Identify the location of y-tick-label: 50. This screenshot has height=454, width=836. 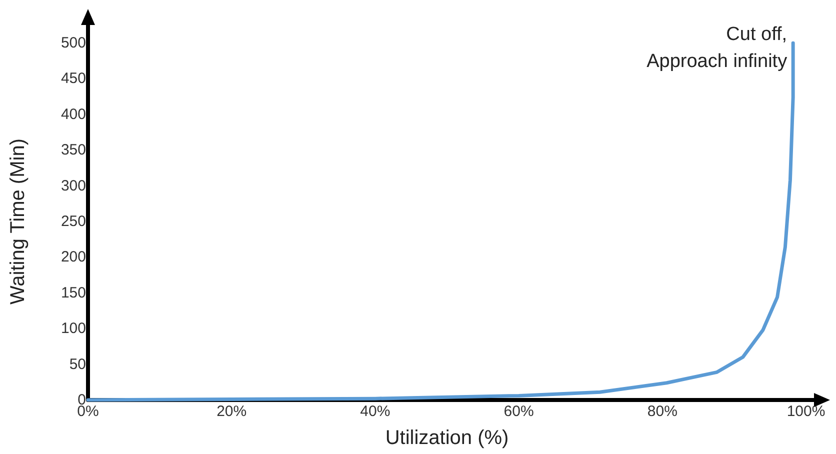
(77, 364).